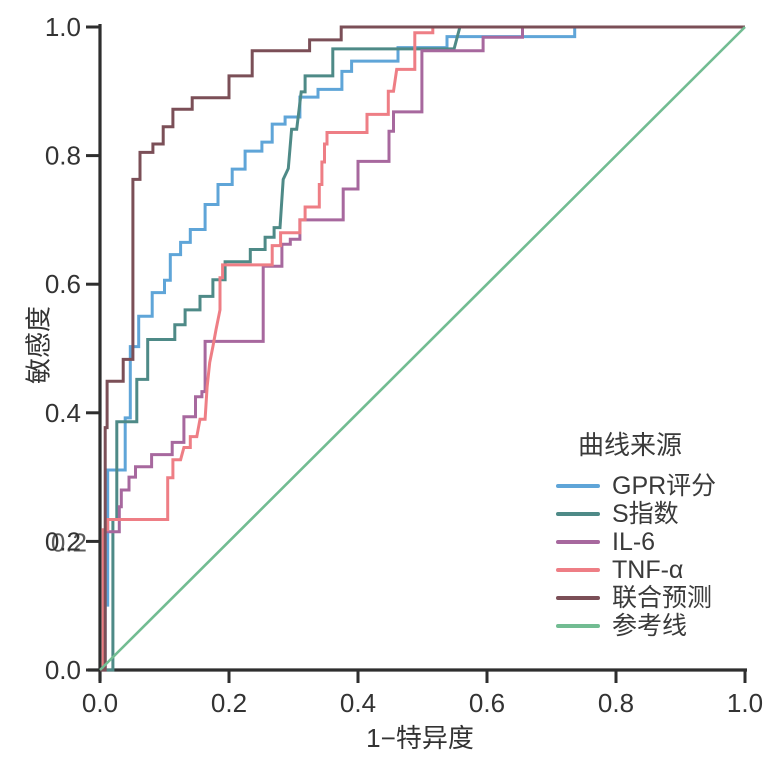 The width and height of the screenshot is (767, 760). Describe the element at coordinates (229, 703) in the screenshot. I see `x-tick-label: 0.2` at that location.